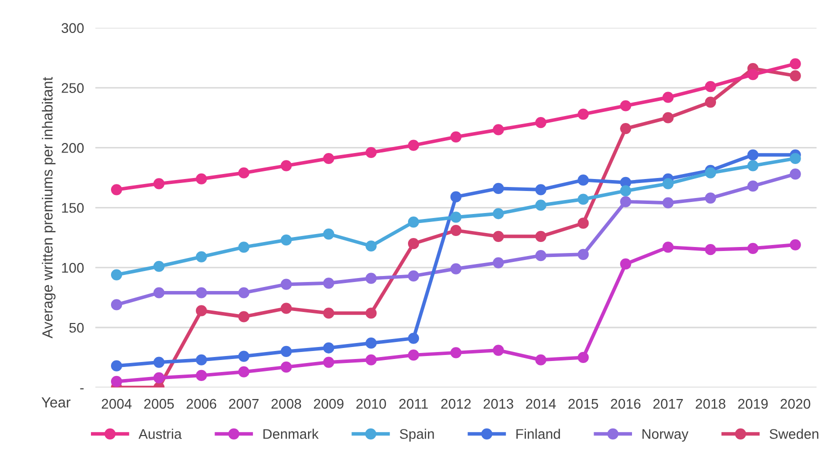  Describe the element at coordinates (117, 403) in the screenshot. I see `x-tick-label: 2004` at that location.